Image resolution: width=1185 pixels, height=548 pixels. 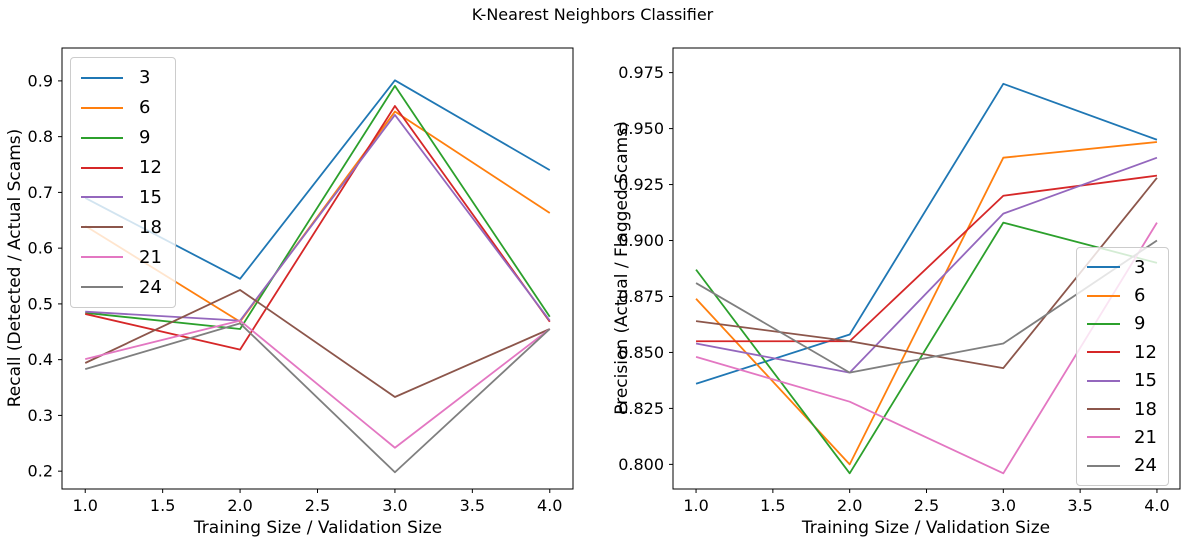 What do you see at coordinates (622, 268) in the screenshot?
I see `right-y-axis-label: Precision (Actual / Flagged Scams)` at bounding box center [622, 268].